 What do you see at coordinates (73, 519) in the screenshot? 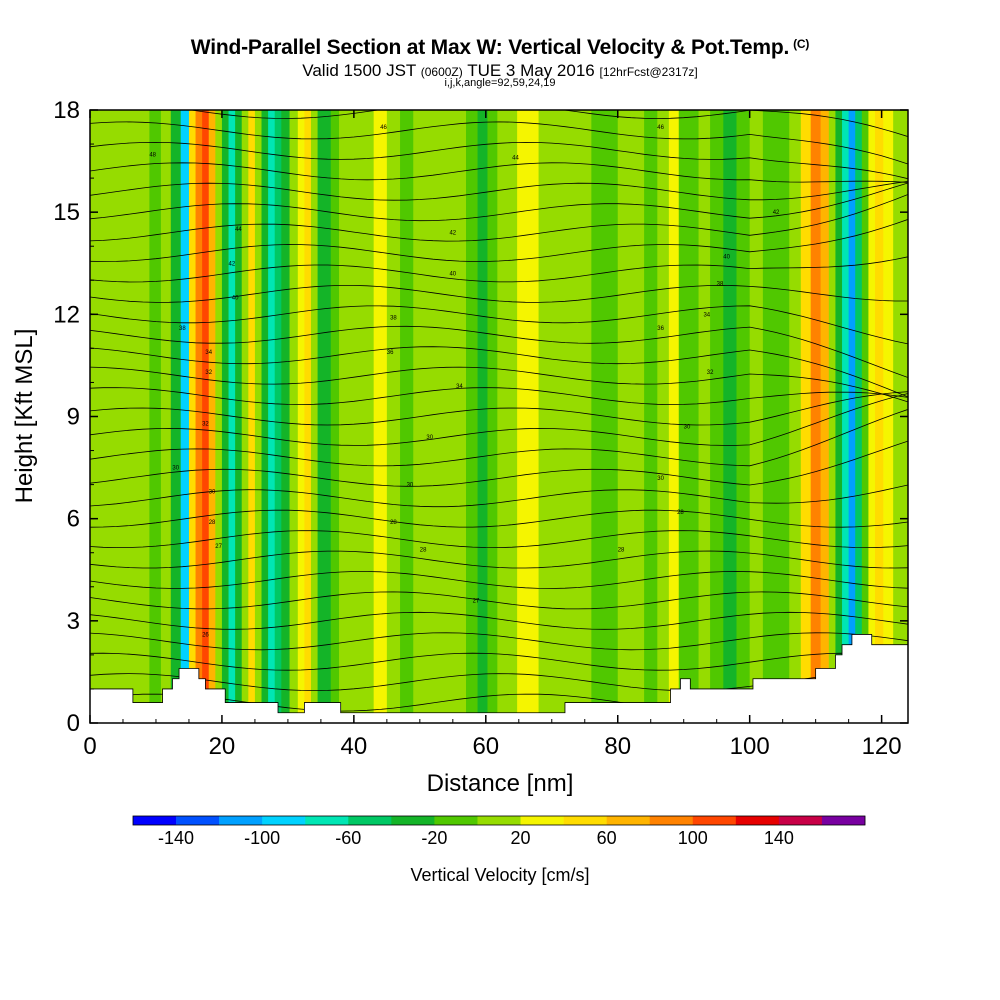
I see `y-tick-label: 6` at bounding box center [73, 519].